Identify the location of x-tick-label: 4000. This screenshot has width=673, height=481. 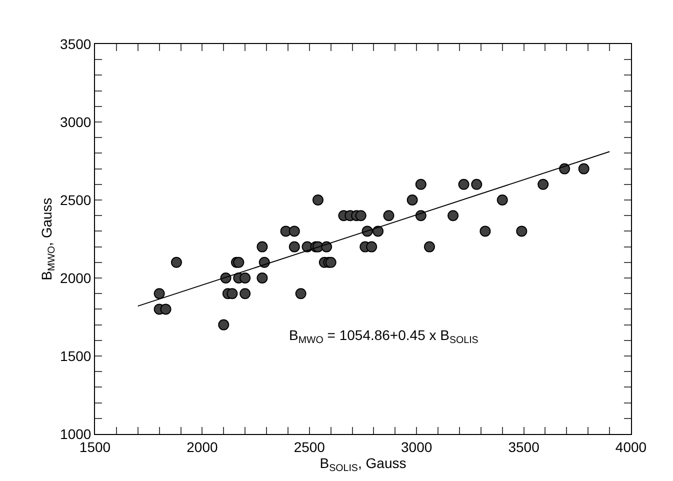
(631, 446).